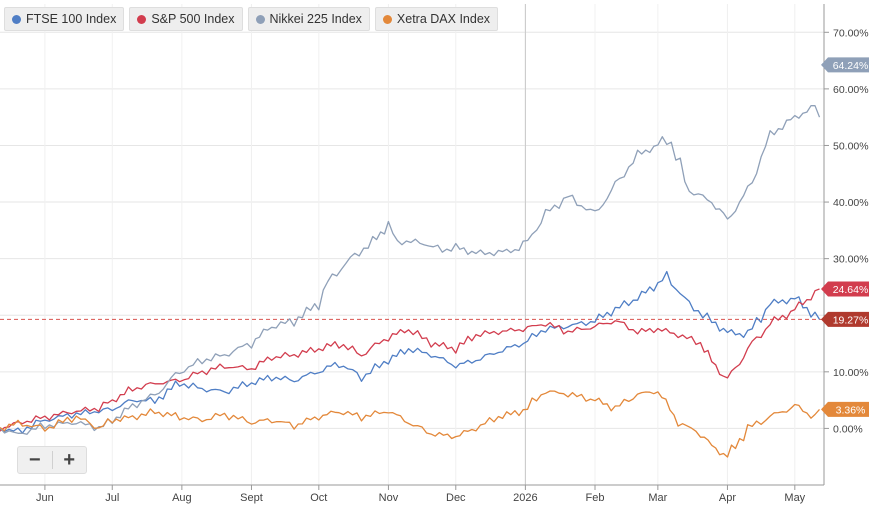  I want to click on legend-item-ftse-100: FTSE 100 Index, so click(64, 19).